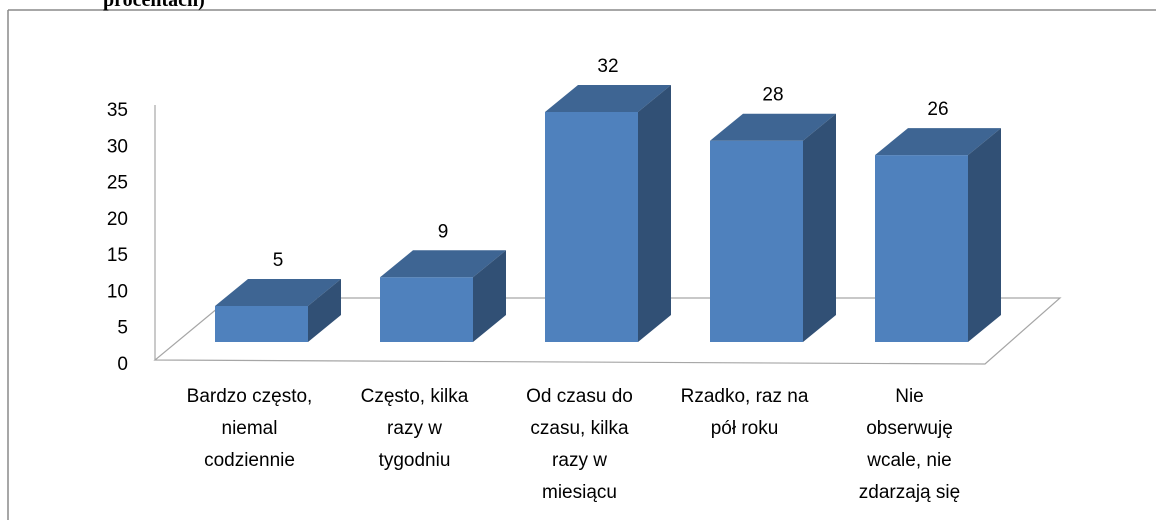 The width and height of the screenshot is (1156, 520). Describe the element at coordinates (607, 66) in the screenshot. I see `value-label: 32` at that location.